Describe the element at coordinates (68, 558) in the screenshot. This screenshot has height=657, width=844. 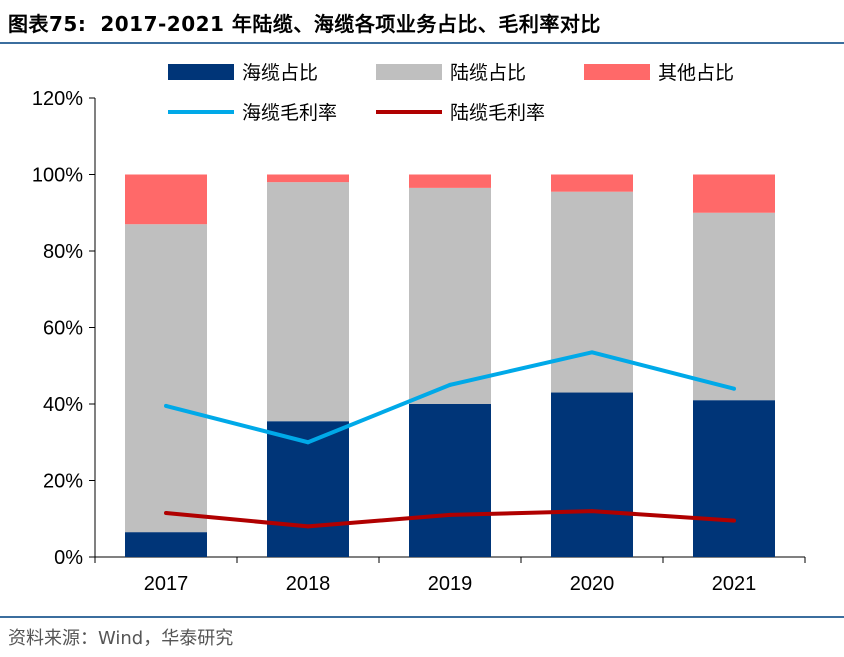
I see `y-tick-label: 0%` at that location.